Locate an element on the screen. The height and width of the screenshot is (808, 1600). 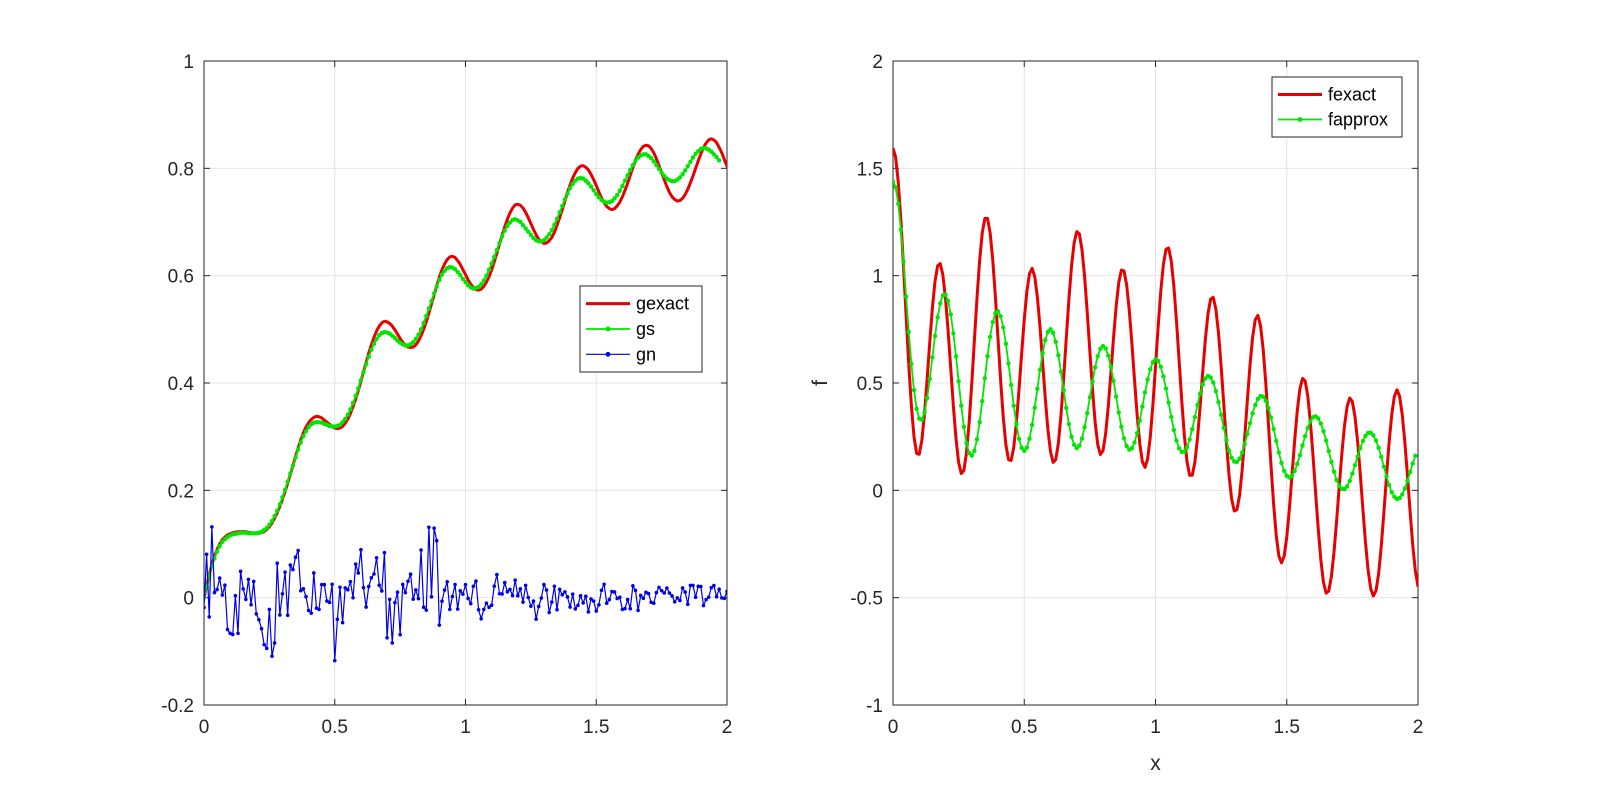
y-tick-label: -1 is located at coordinates (874, 706).